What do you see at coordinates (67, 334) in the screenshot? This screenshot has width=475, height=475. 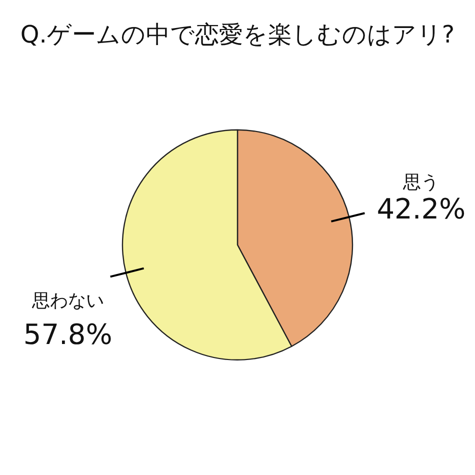 I see `data-label: 57.8%` at bounding box center [67, 334].